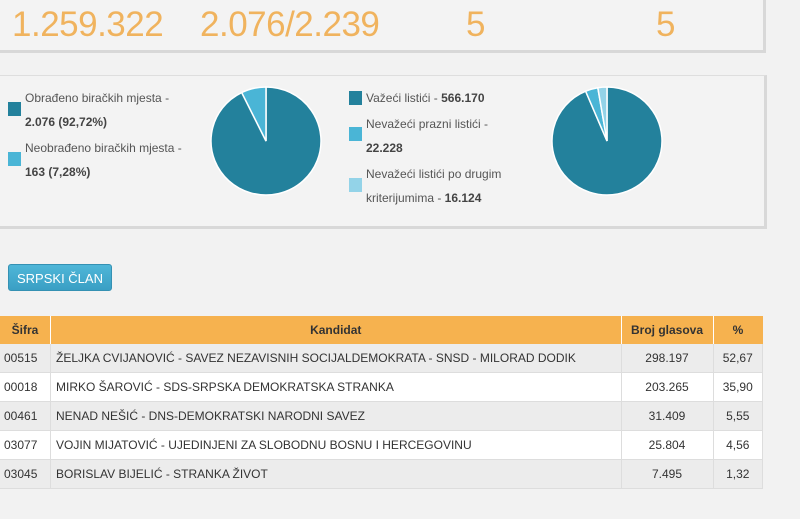 The width and height of the screenshot is (800, 519). I want to click on polling-stations-processed: 2.076/2.239, so click(290, 24).